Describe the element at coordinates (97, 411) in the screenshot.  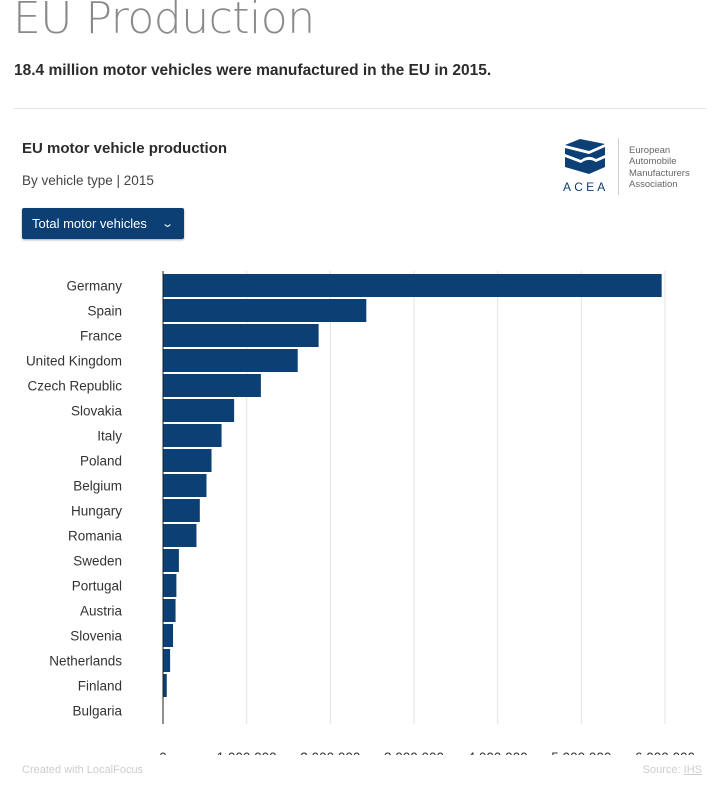
I see `category-label: Slovakia` at that location.